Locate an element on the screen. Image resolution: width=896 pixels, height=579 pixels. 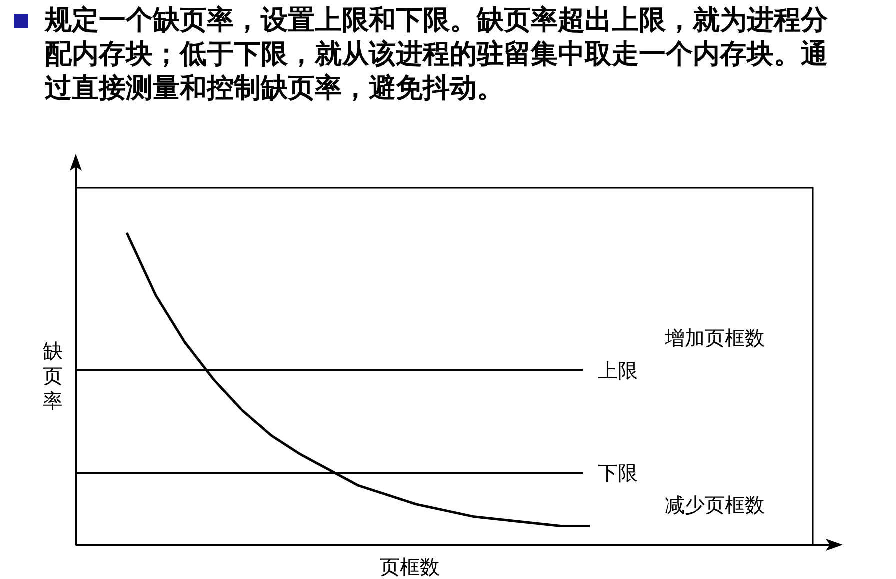
ref-line-label: 下限 is located at coordinates (618, 473).